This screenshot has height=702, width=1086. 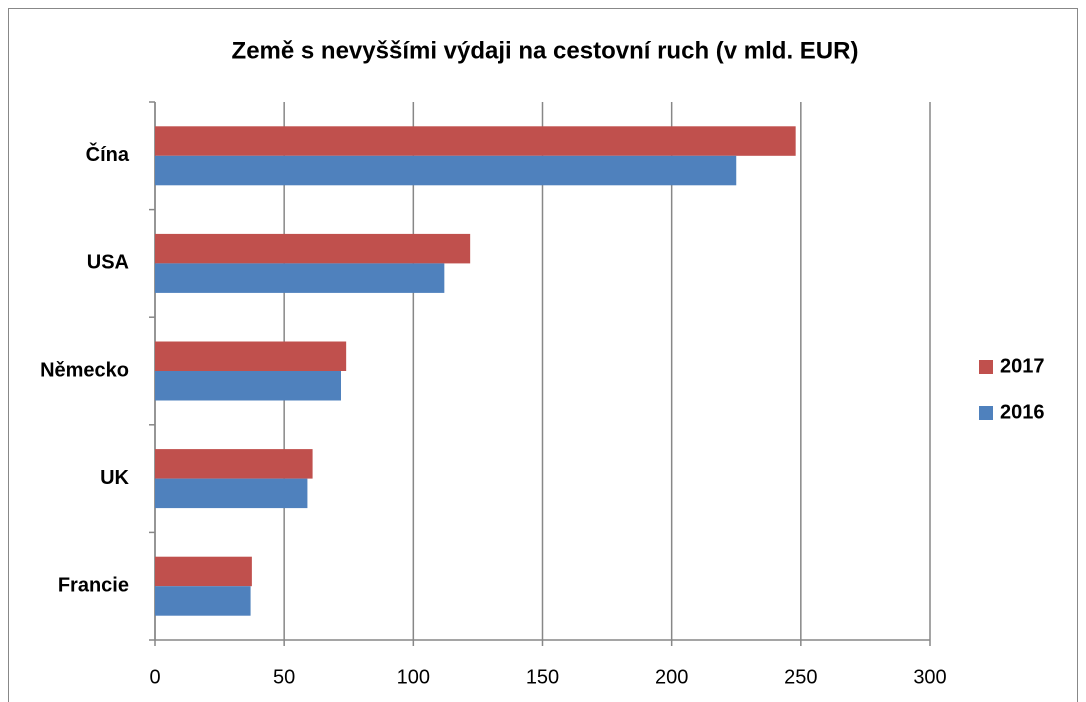 What do you see at coordinates (108, 263) in the screenshot?
I see `y-tick-label: USA` at bounding box center [108, 263].